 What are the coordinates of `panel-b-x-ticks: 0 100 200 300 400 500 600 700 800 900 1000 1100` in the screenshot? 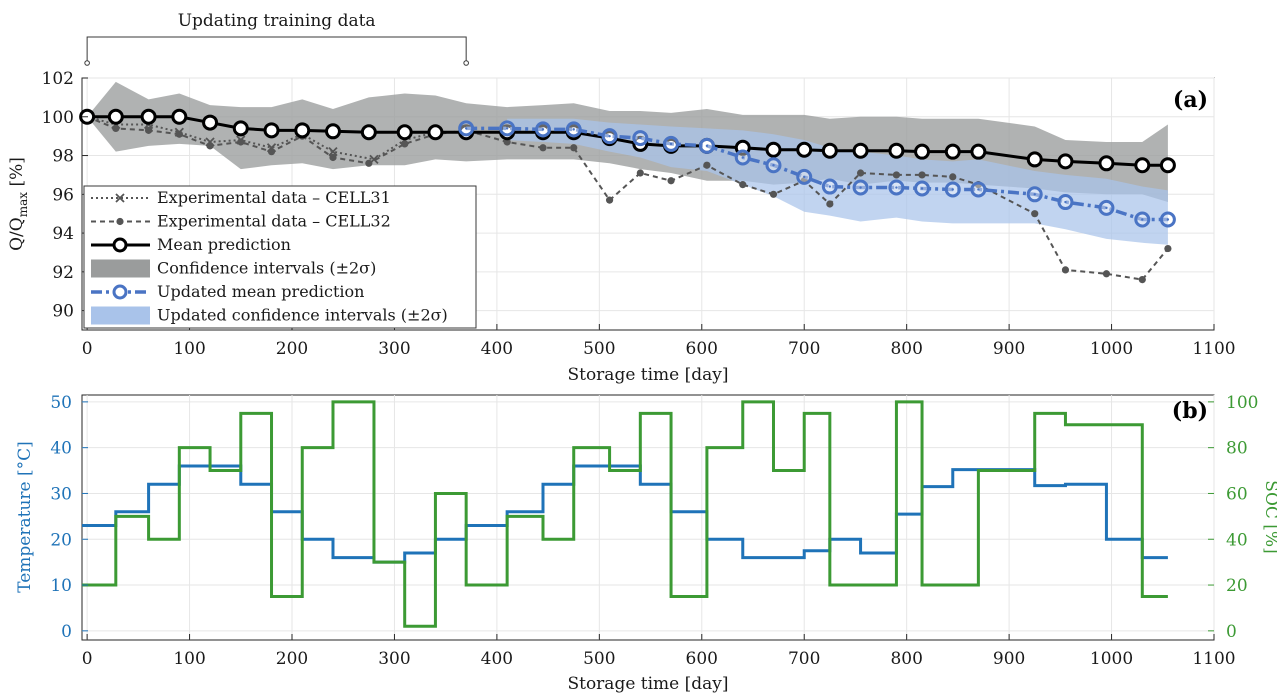 It's located at (659, 651).